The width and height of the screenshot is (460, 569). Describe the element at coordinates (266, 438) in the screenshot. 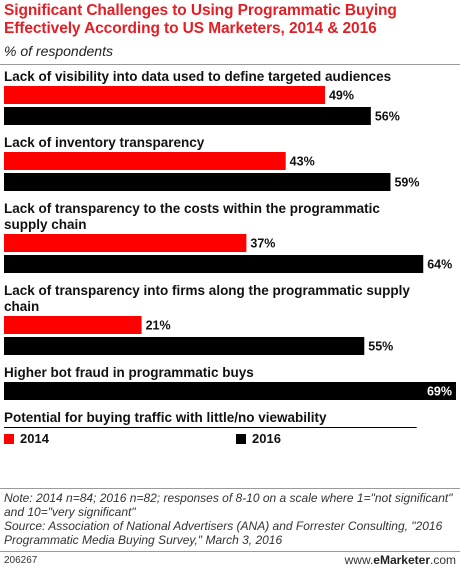

I see `legend-label-2016: 2016` at that location.